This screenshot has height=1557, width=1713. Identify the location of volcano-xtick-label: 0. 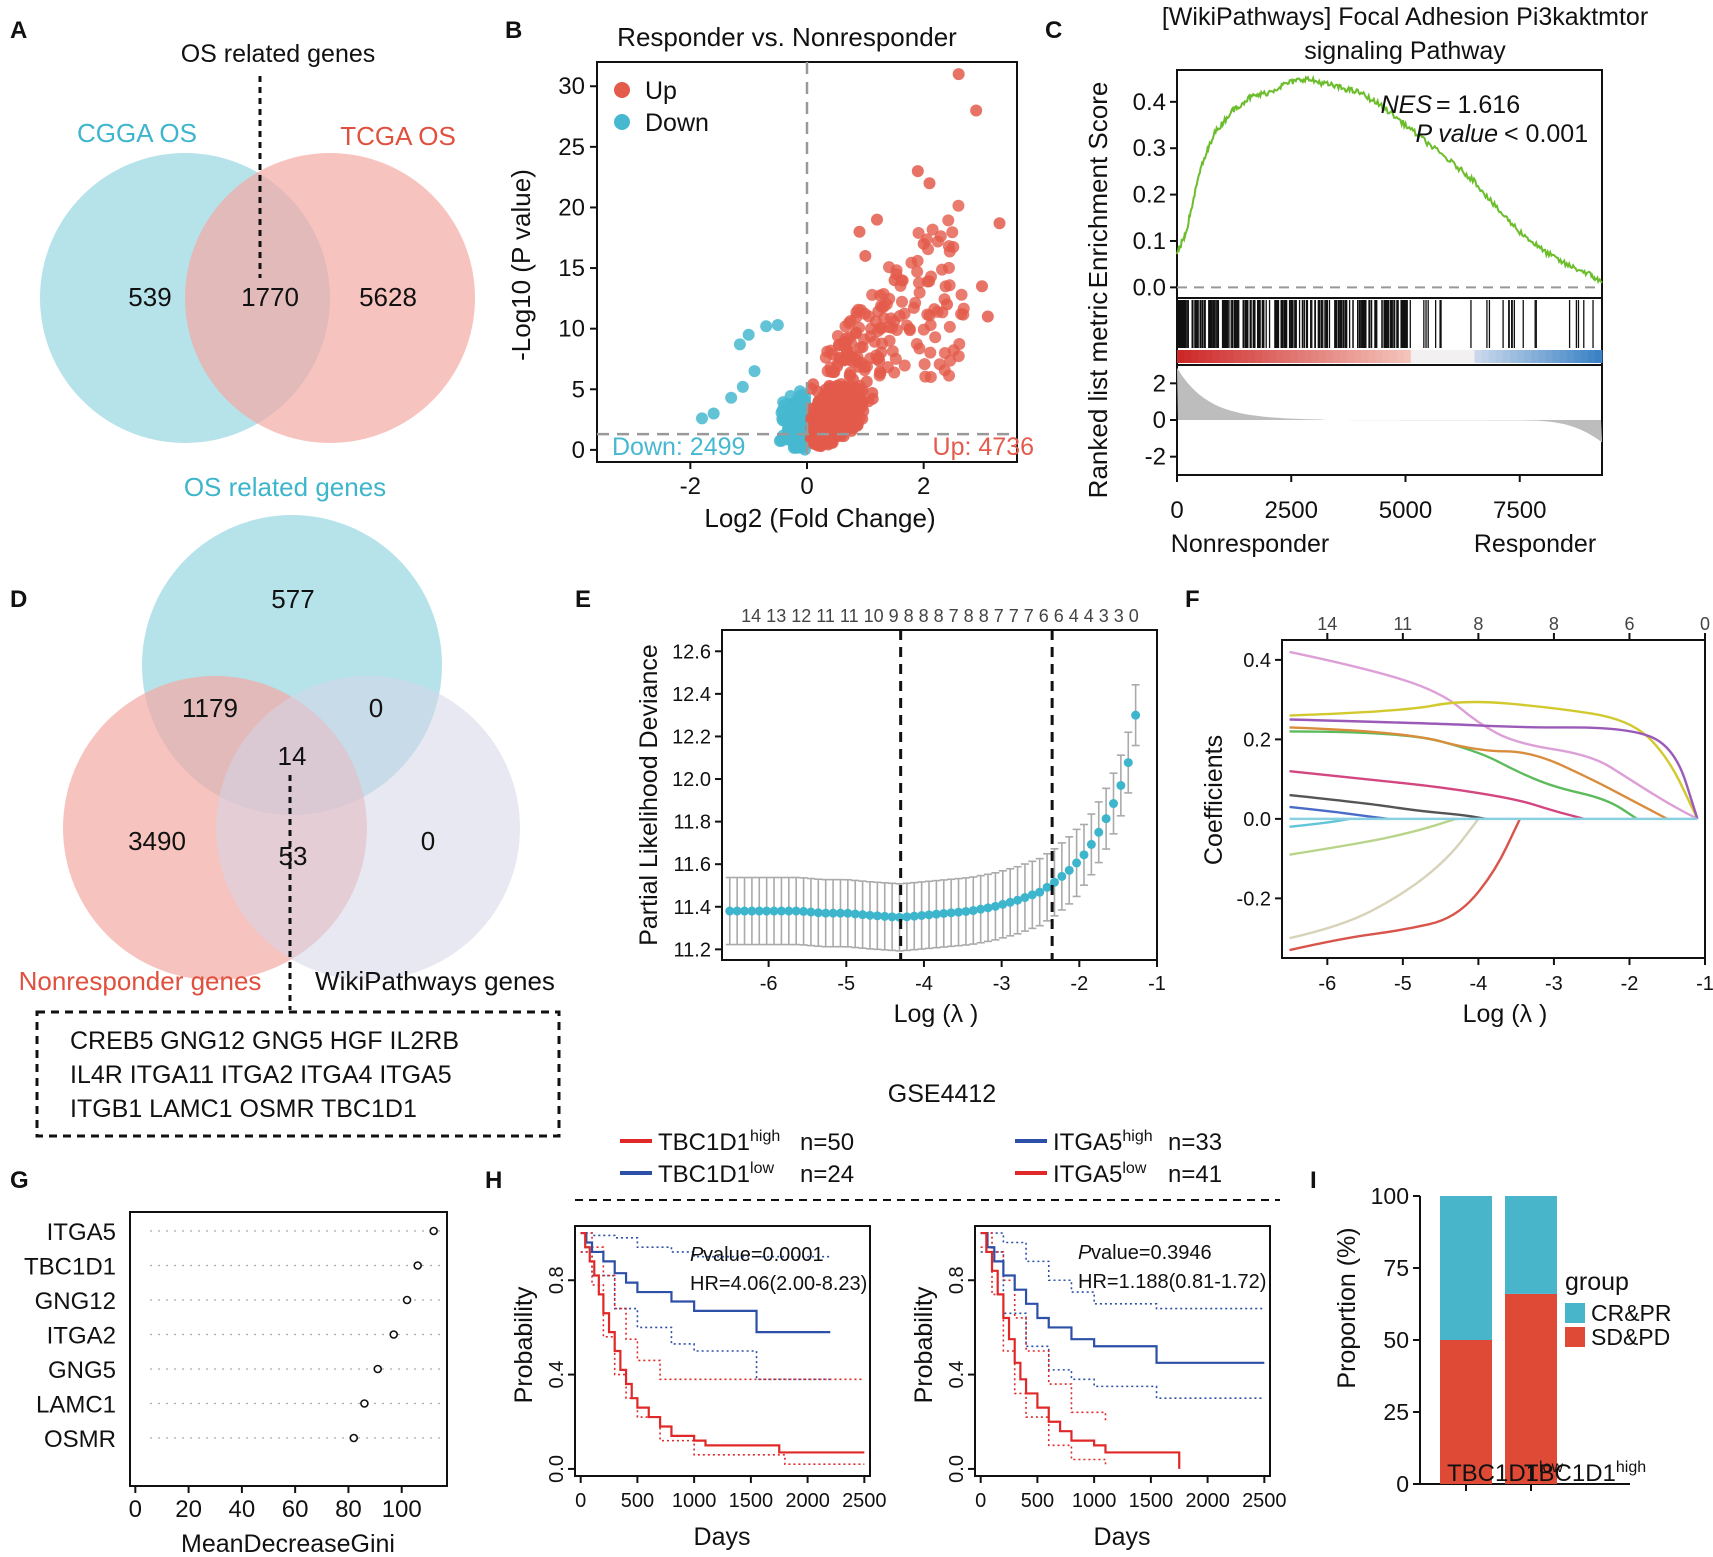
(806, 486).